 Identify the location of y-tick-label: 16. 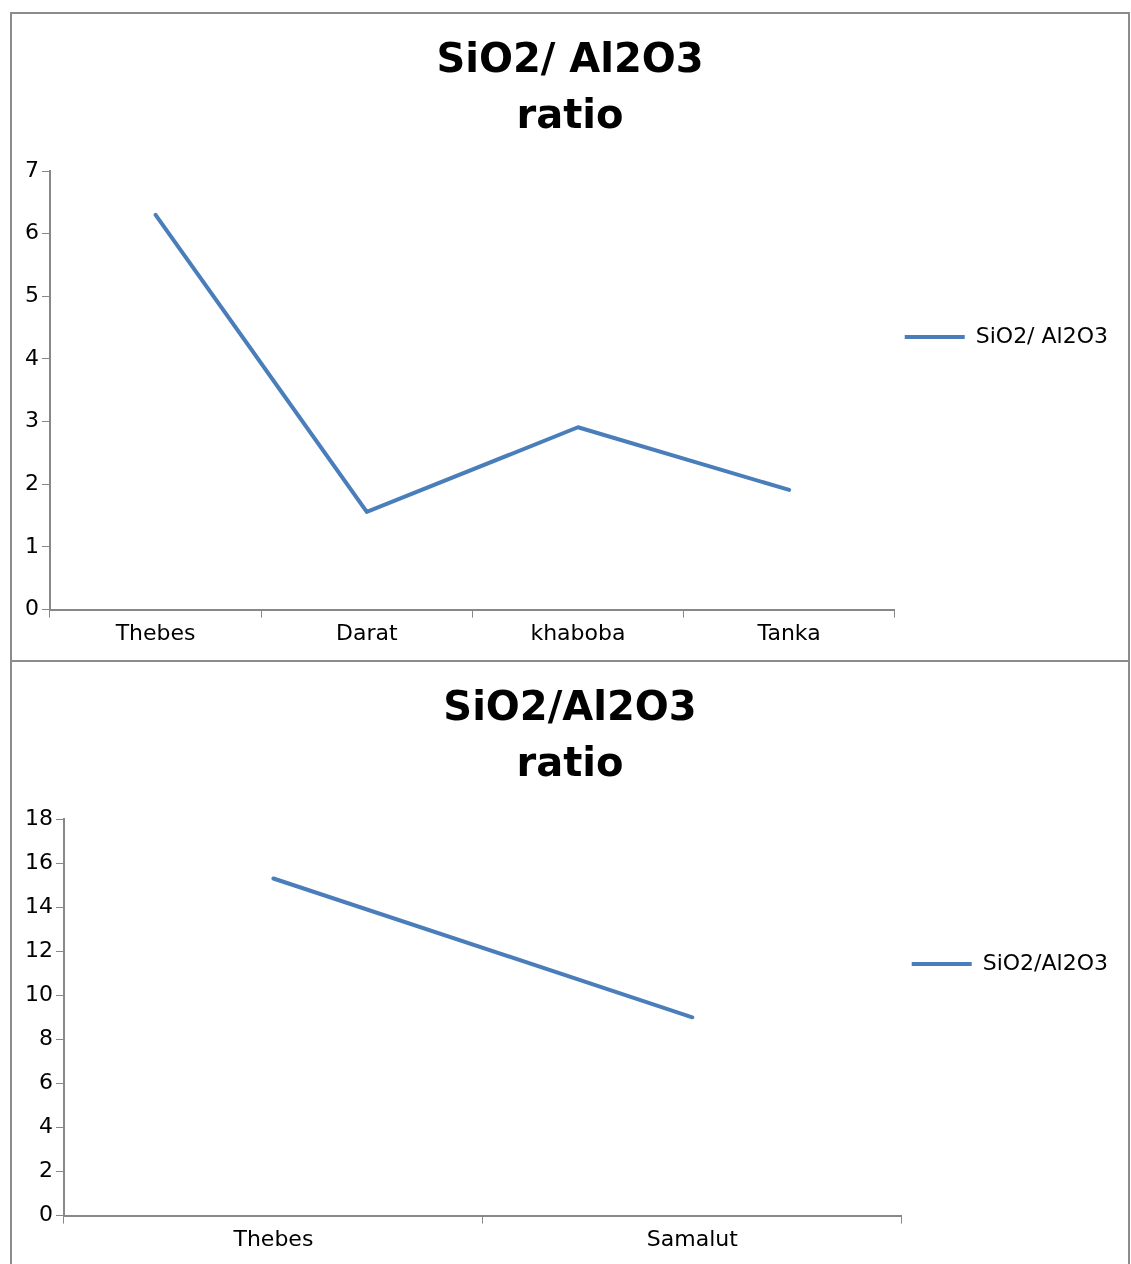
(38, 861).